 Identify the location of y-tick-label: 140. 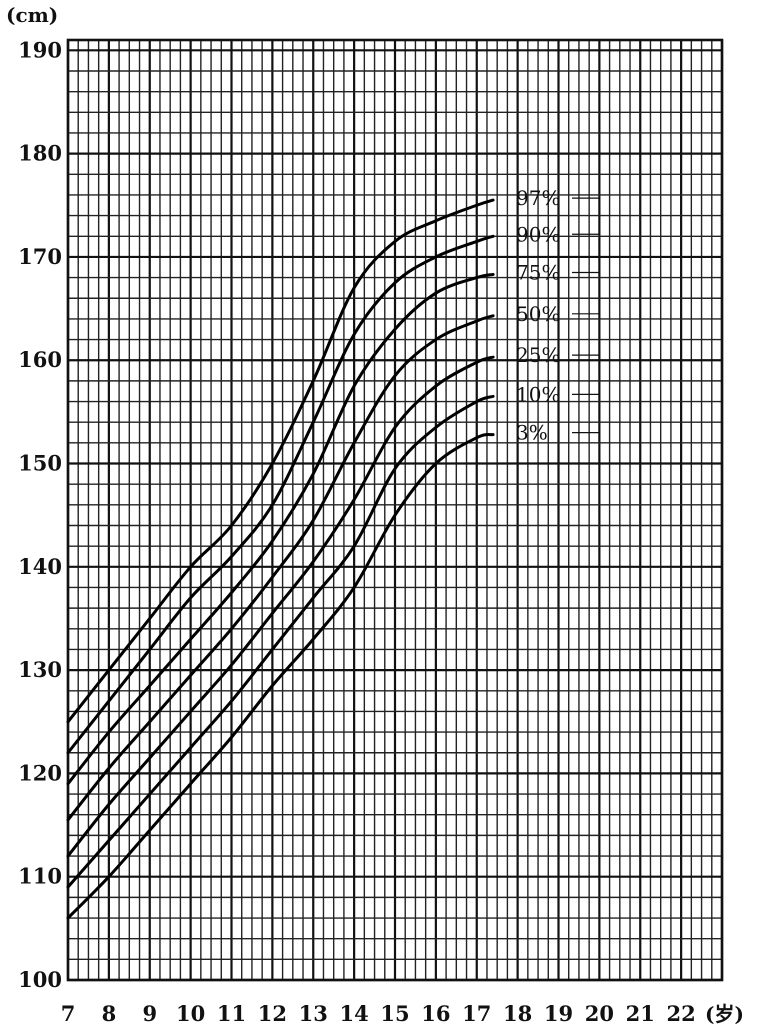
(40, 566).